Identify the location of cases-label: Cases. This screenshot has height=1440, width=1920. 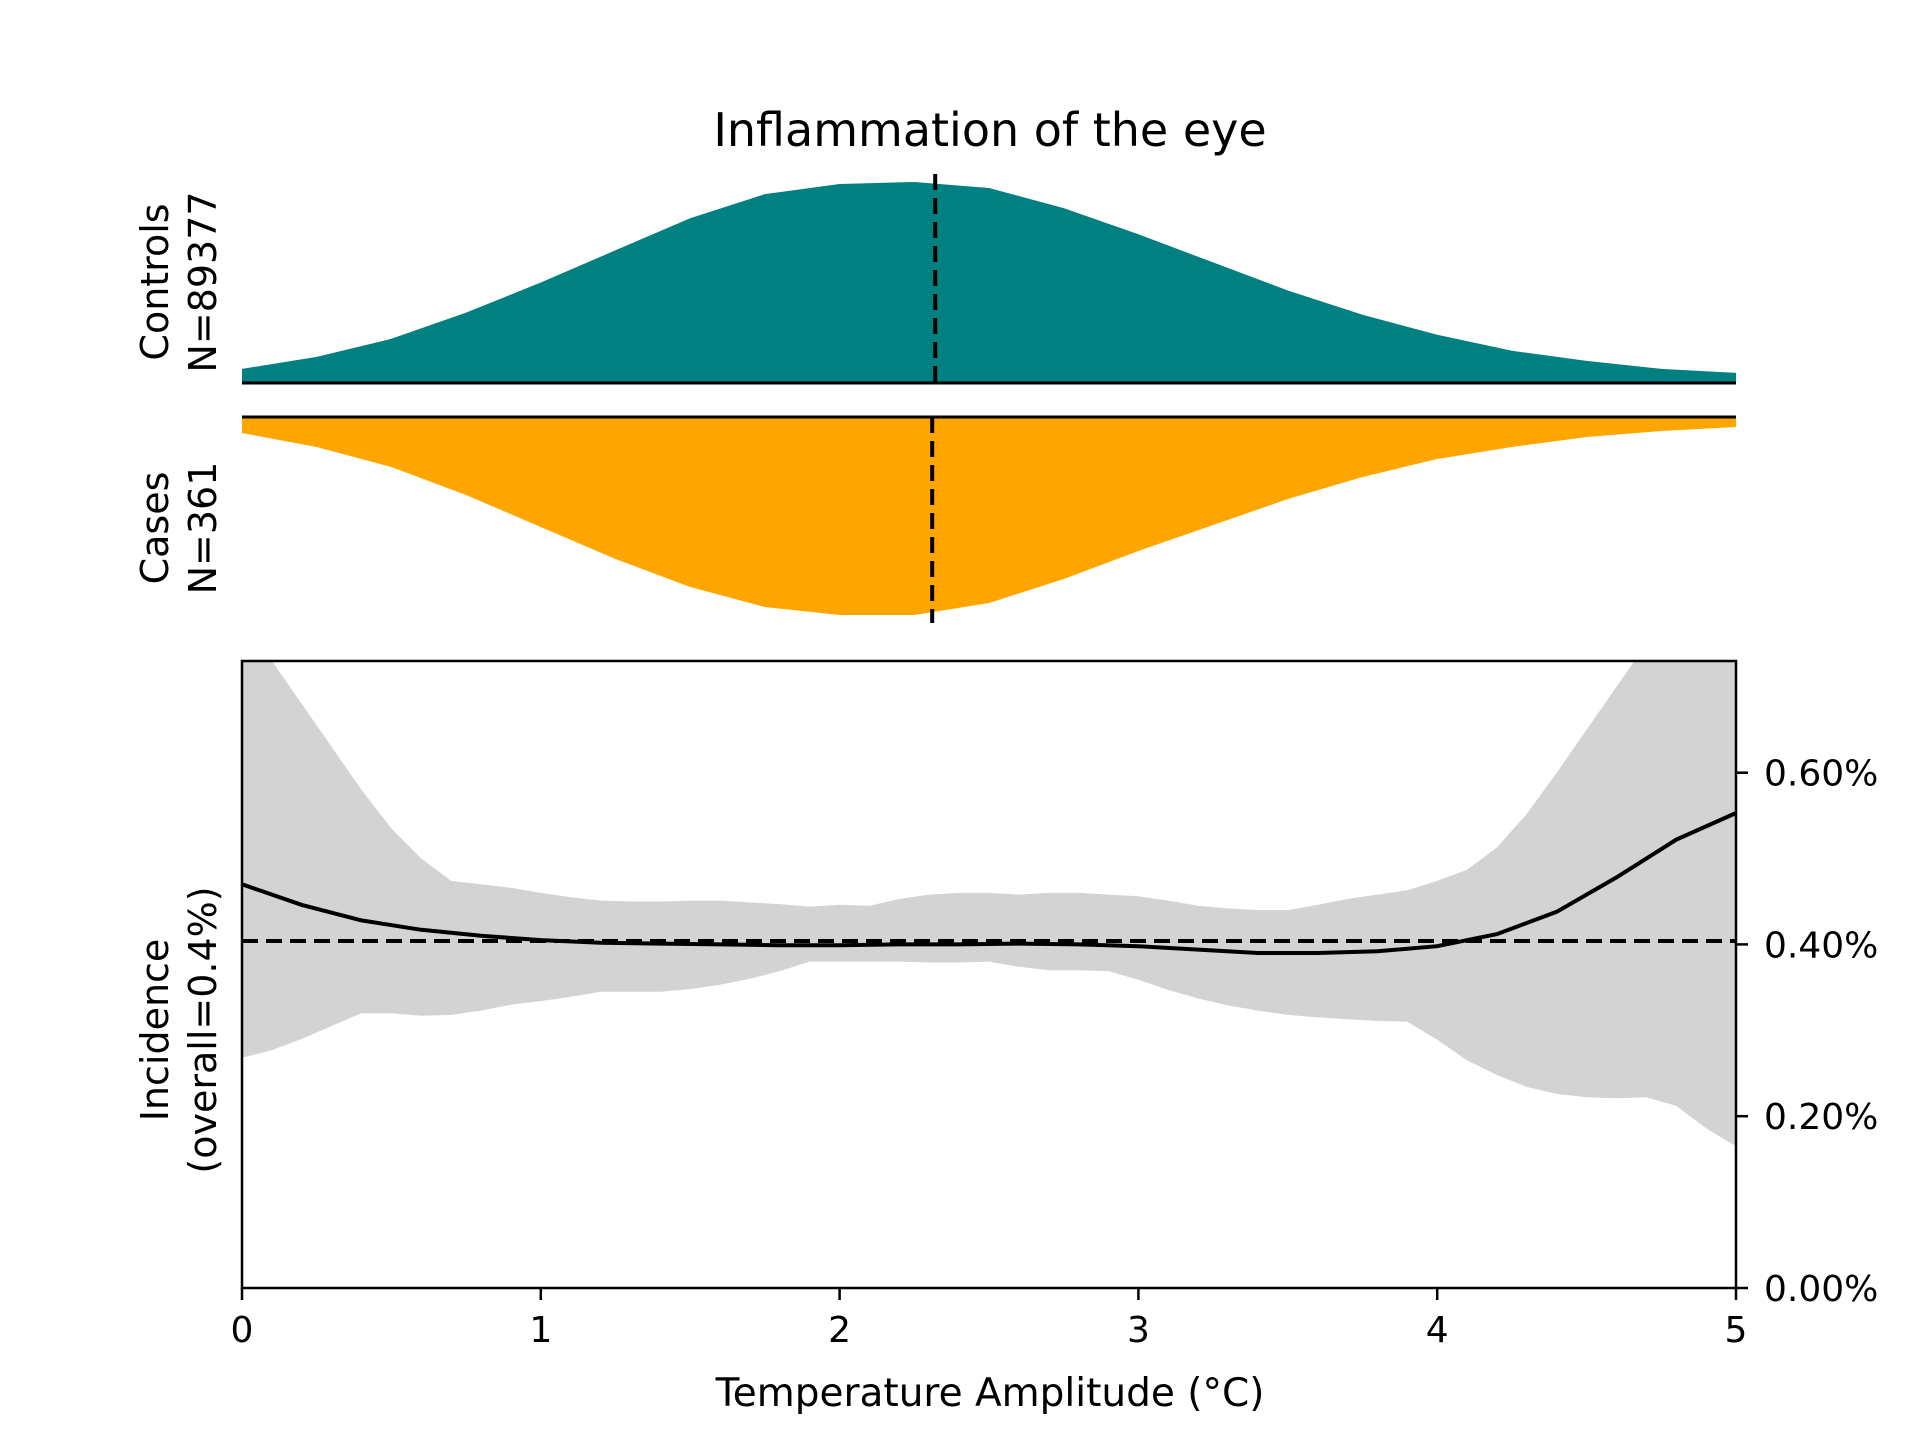
(155, 528).